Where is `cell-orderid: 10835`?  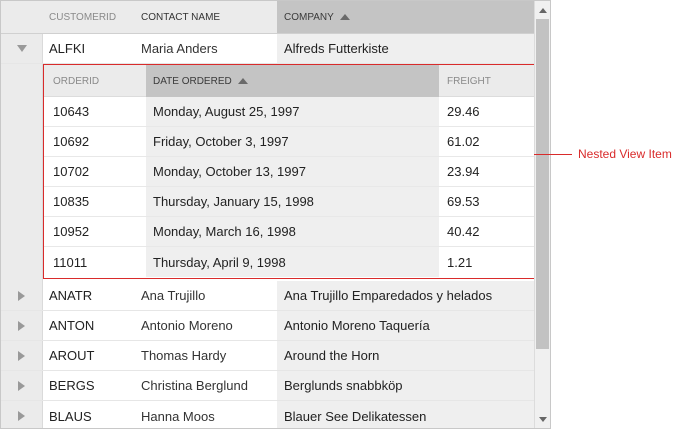
cell-orderid: 10835 is located at coordinates (71, 201).